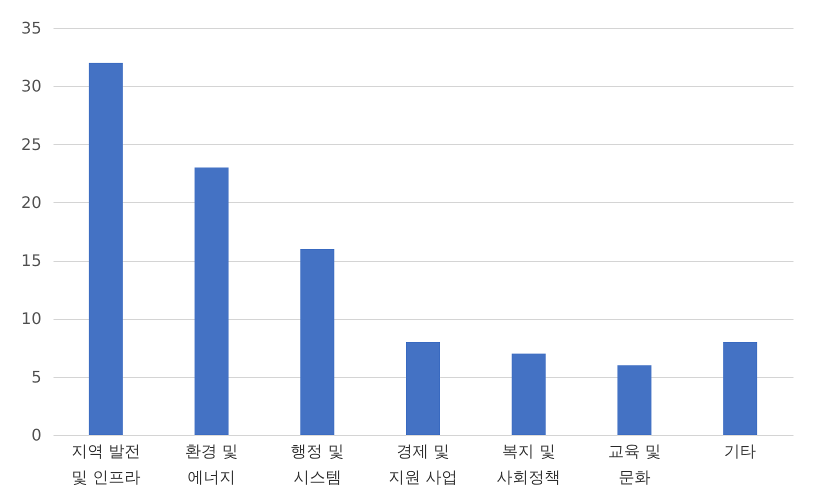 This screenshot has width=833, height=500. Describe the element at coordinates (31, 318) in the screenshot. I see `y-tick-label: 10` at that location.